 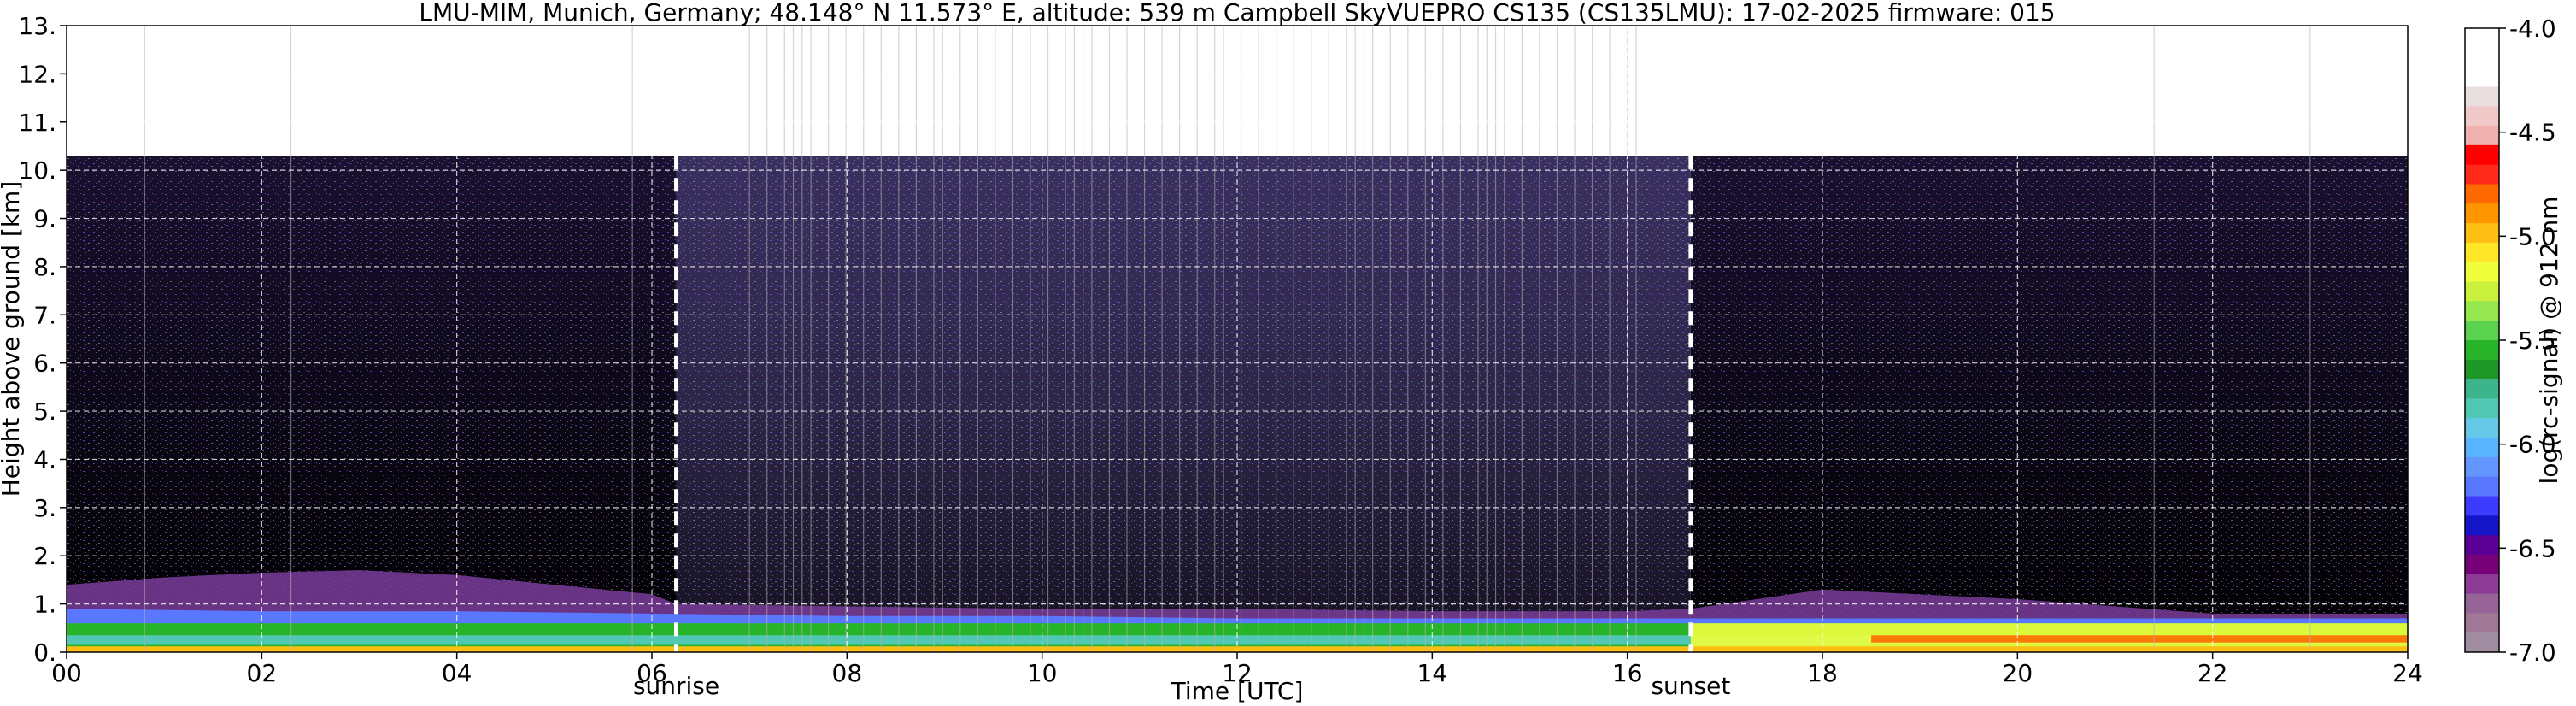 What do you see at coordinates (1432, 673) in the screenshot?
I see `x-tick-label: 14` at bounding box center [1432, 673].